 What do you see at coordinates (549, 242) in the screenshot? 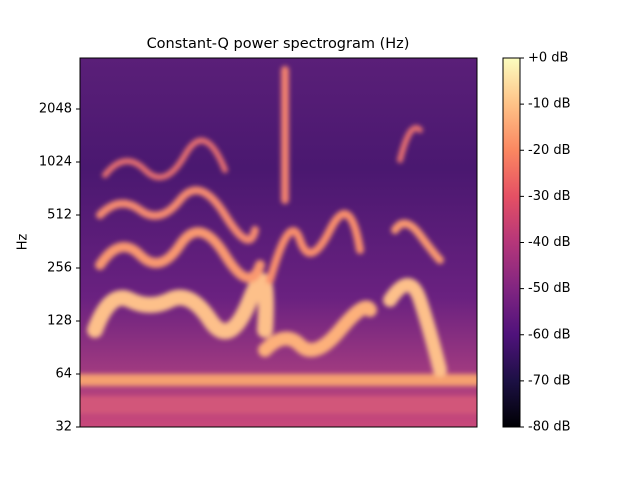
I see `colorbar-tick-label: -40 dB` at bounding box center [549, 242].